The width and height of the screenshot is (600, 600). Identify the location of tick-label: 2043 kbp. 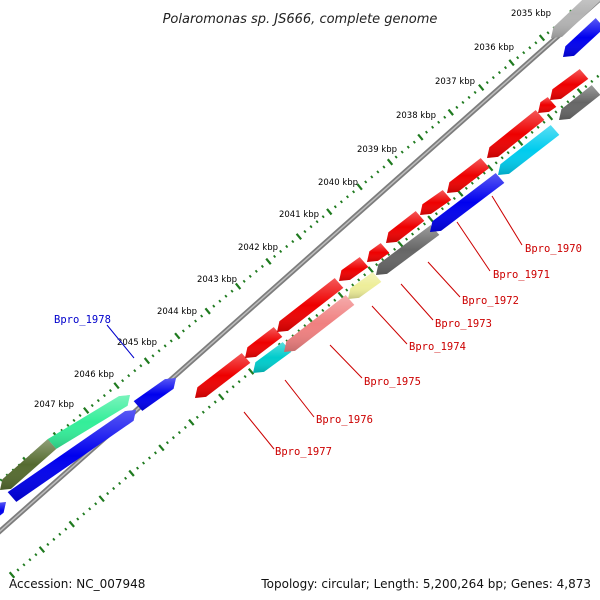
(217, 280).